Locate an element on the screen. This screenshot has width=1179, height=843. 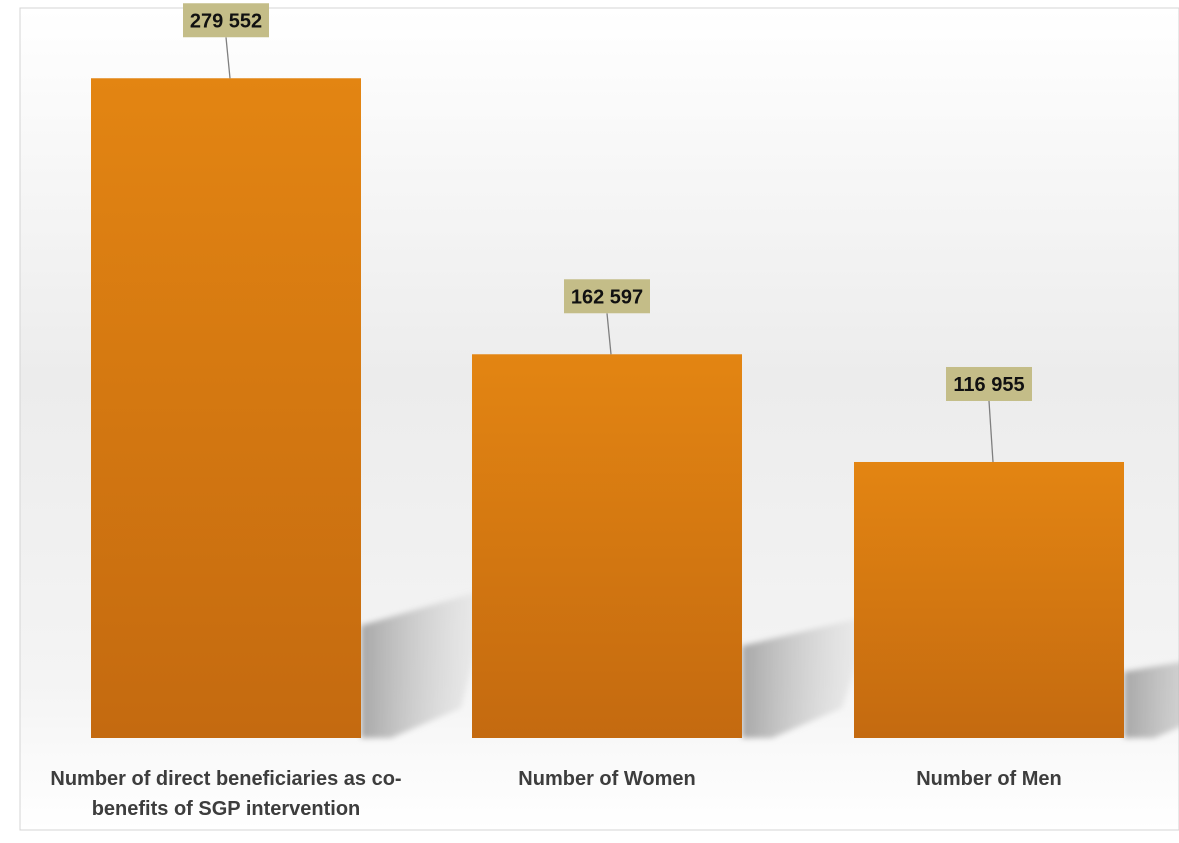
bar-shadows is located at coordinates (770, 663).